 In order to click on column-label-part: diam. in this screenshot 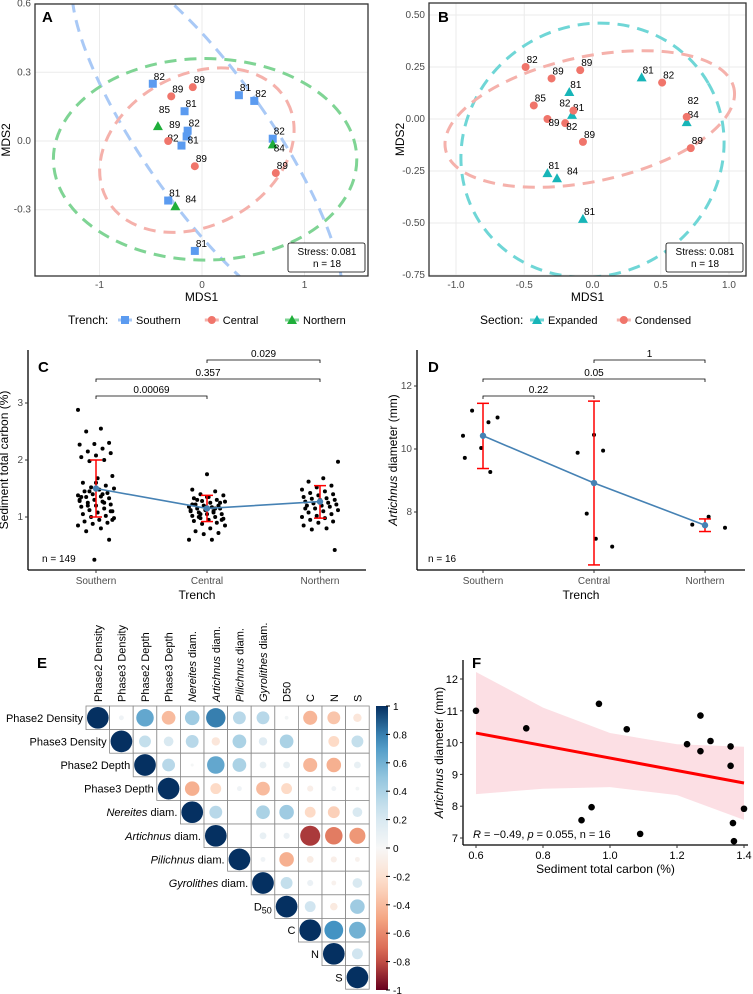, I will do `click(240, 643)`.